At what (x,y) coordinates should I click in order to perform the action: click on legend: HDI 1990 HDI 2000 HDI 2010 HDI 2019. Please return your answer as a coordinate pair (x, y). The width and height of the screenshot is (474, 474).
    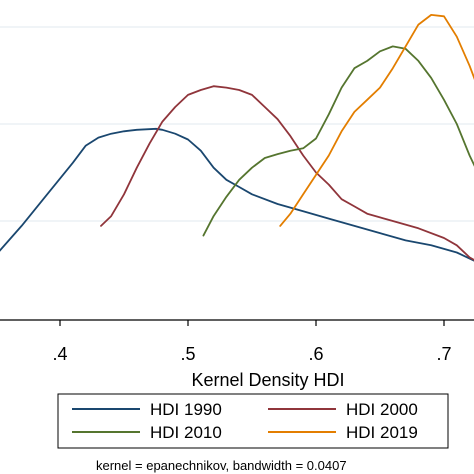
    Looking at the image, I should click on (253, 421).